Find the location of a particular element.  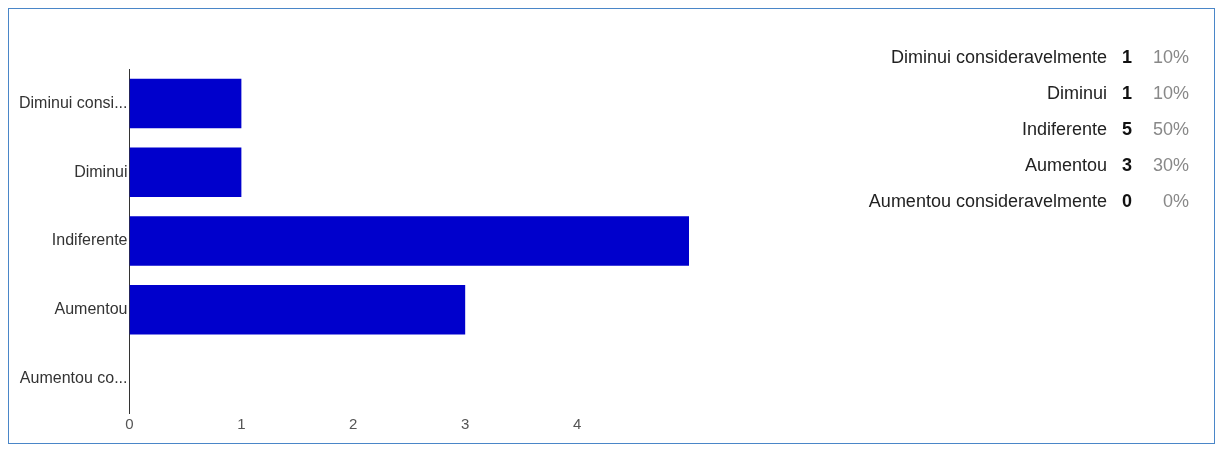

y-tick-label: Indiferente is located at coordinates (89, 240).